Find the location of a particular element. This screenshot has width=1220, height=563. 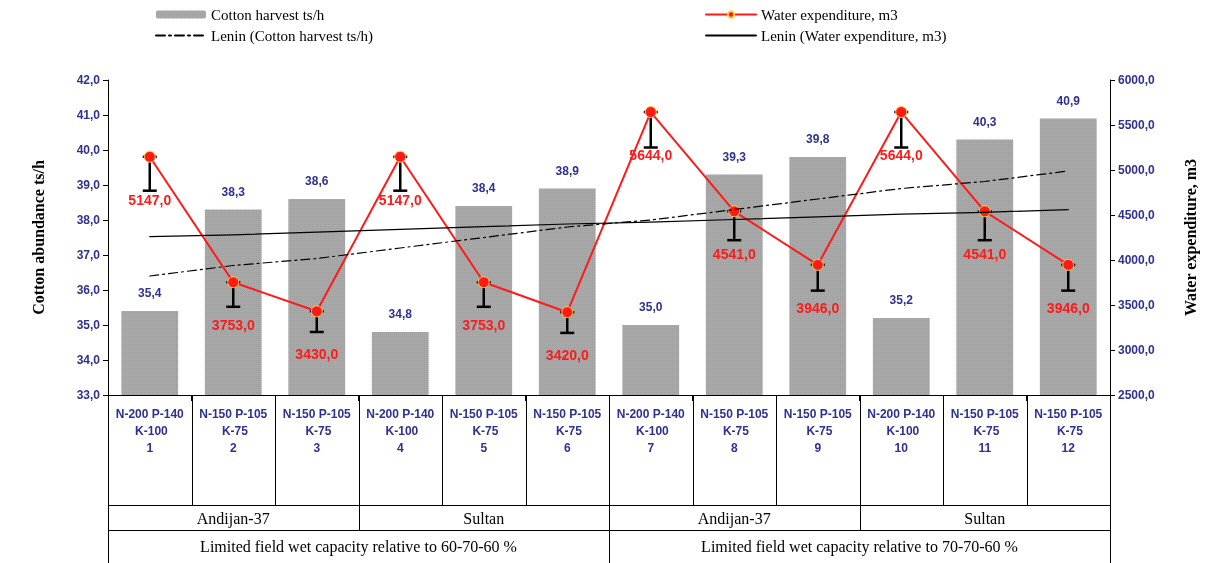

y2-tick-label: 4500,0 is located at coordinates (1137, 215).